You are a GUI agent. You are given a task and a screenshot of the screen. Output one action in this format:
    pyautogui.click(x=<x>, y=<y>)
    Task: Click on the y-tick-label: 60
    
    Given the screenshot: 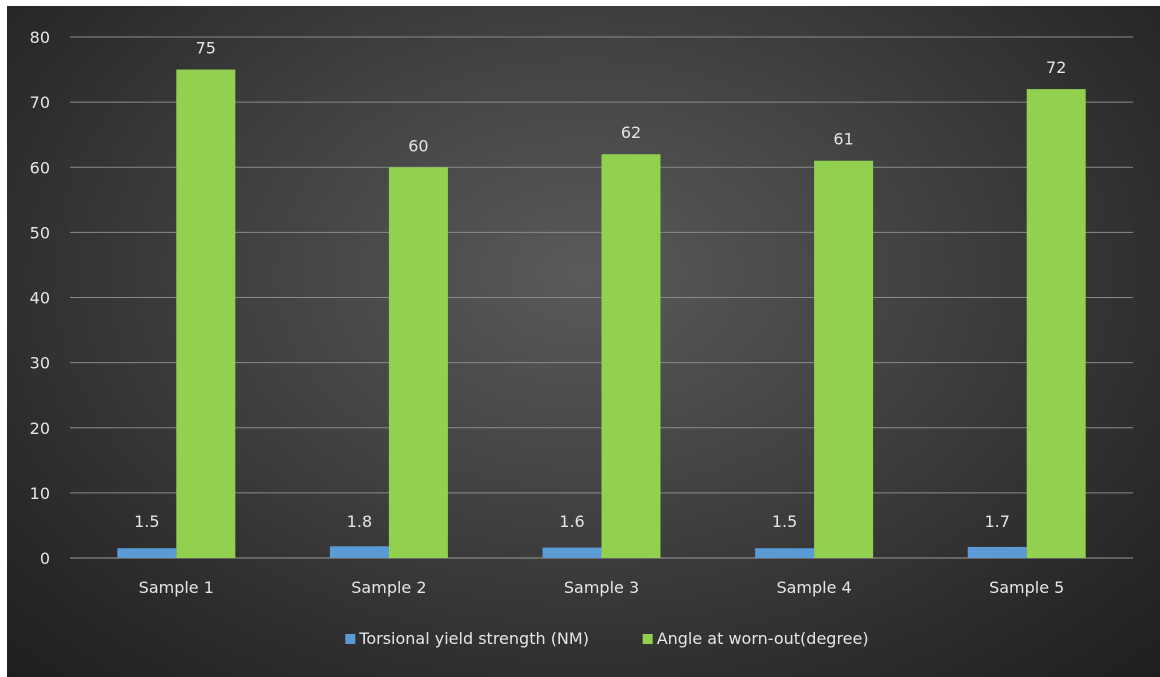 What is the action you would take?
    pyautogui.click(x=40, y=167)
    